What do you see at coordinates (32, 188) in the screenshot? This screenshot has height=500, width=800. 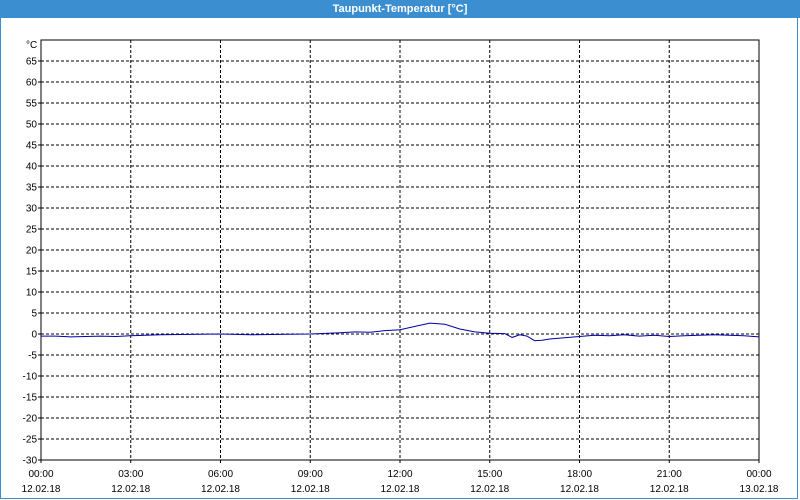 I see `y-tick-label: 35` at bounding box center [32, 188].